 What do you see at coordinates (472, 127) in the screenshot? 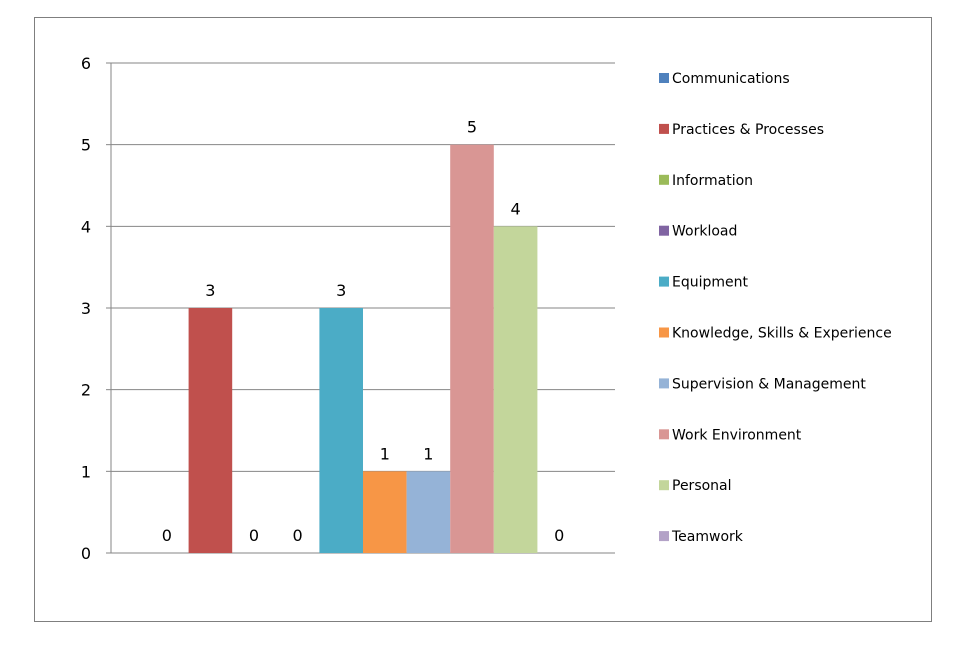
I see `data-label: 5` at bounding box center [472, 127].